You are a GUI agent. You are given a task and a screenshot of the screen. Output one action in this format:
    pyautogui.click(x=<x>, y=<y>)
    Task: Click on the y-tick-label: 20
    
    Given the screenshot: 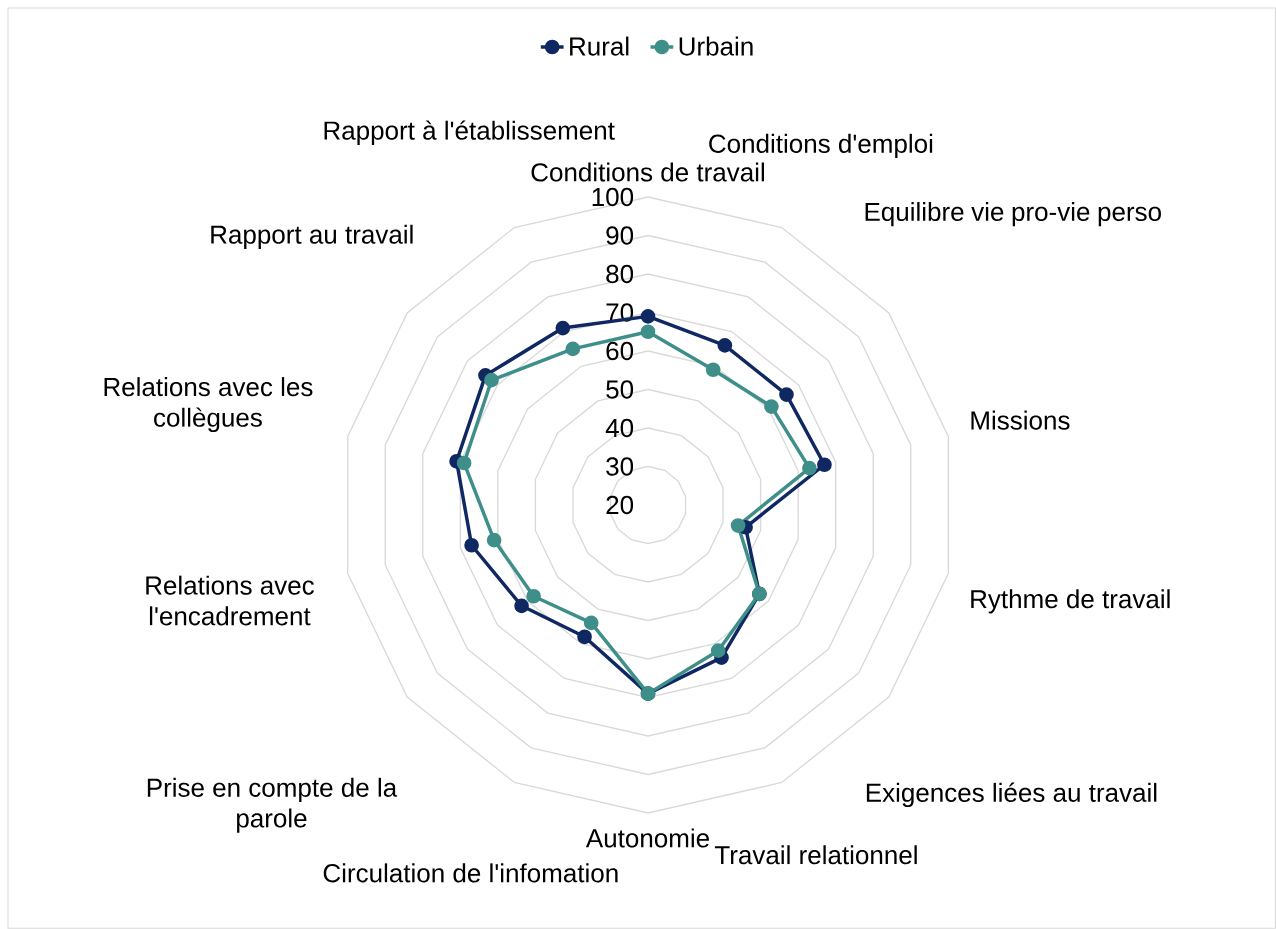 What is the action you would take?
    pyautogui.click(x=620, y=505)
    